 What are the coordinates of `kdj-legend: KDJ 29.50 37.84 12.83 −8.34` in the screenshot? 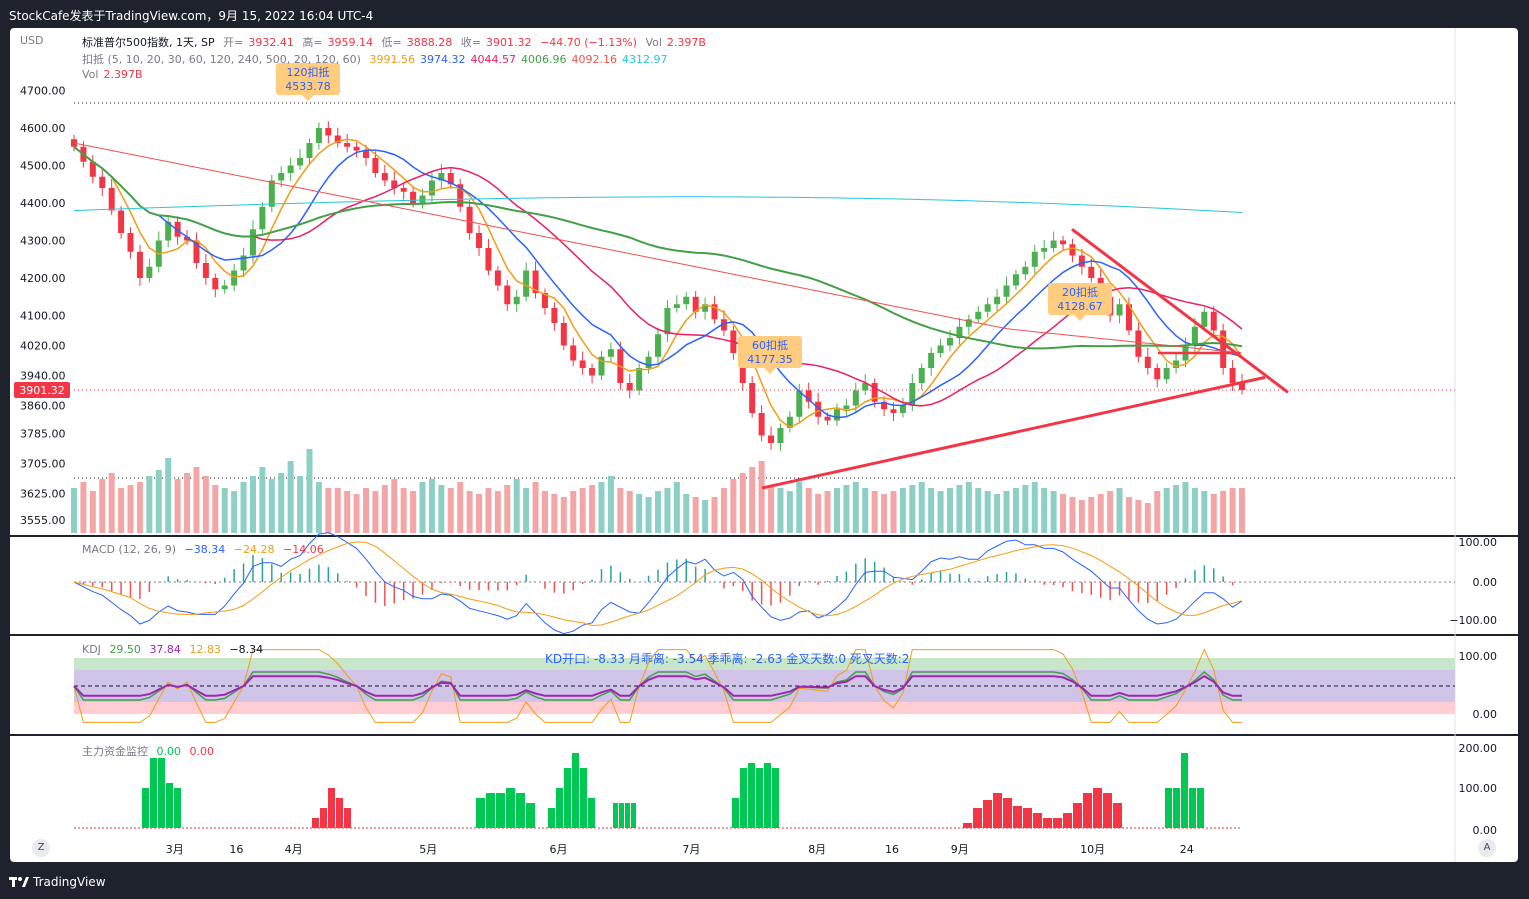 It's located at (173, 649).